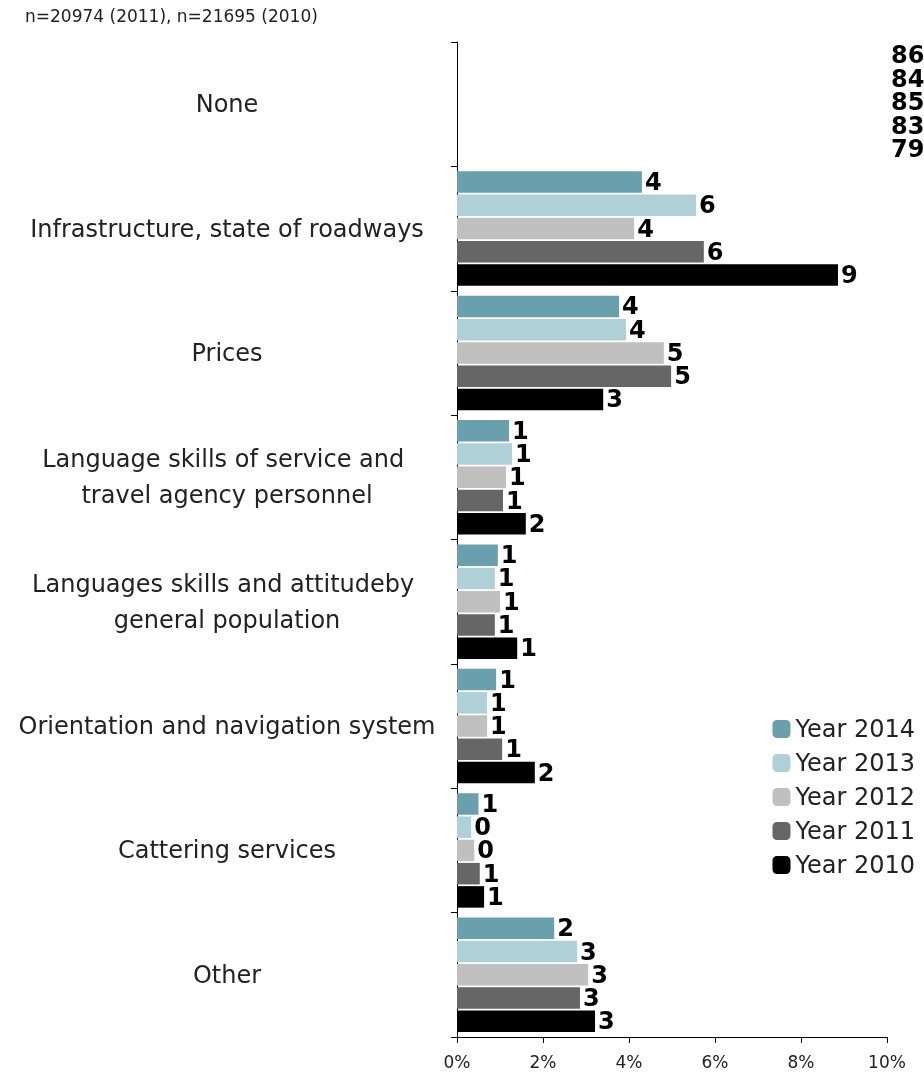  What do you see at coordinates (227, 850) in the screenshot?
I see `y-tick-label: Cattering services` at bounding box center [227, 850].